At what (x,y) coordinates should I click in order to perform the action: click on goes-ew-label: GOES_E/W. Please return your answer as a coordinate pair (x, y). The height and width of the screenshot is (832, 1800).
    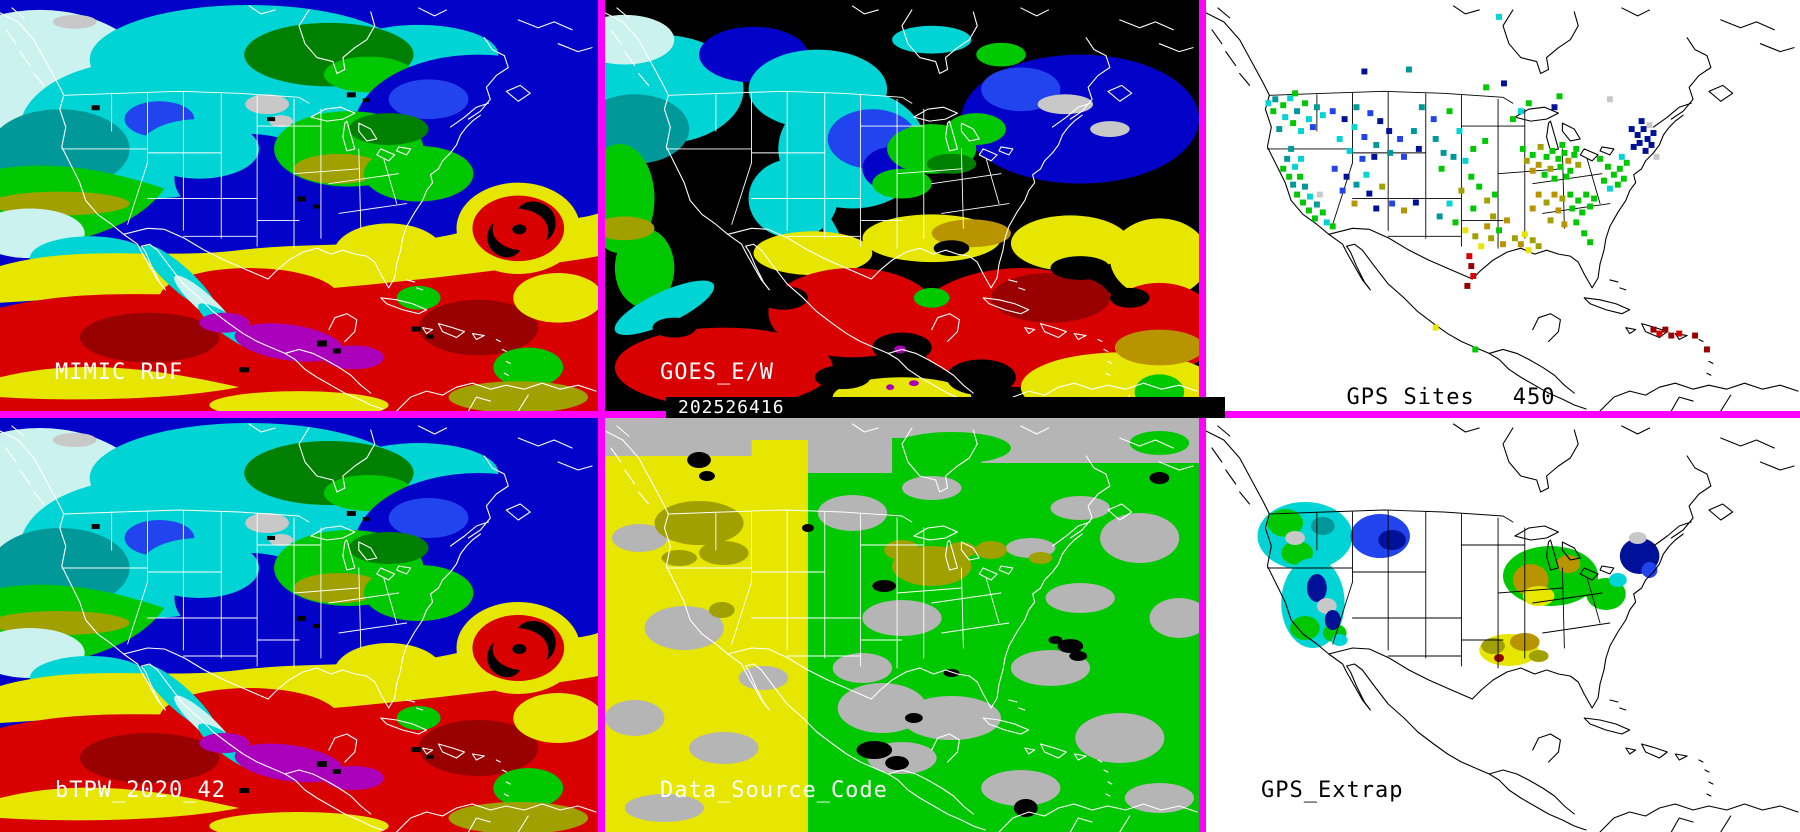
    Looking at the image, I should click on (717, 372).